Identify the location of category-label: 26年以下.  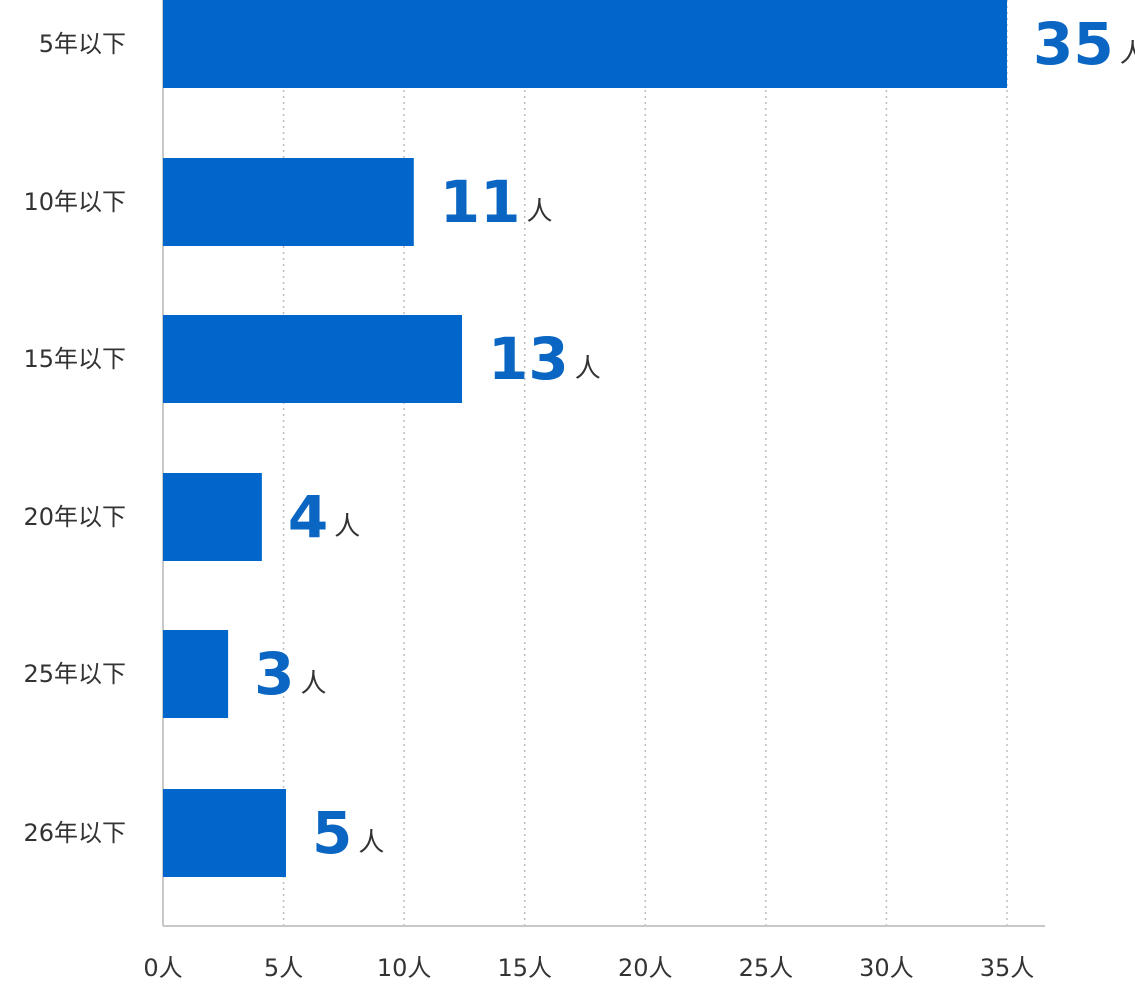
(74, 833).